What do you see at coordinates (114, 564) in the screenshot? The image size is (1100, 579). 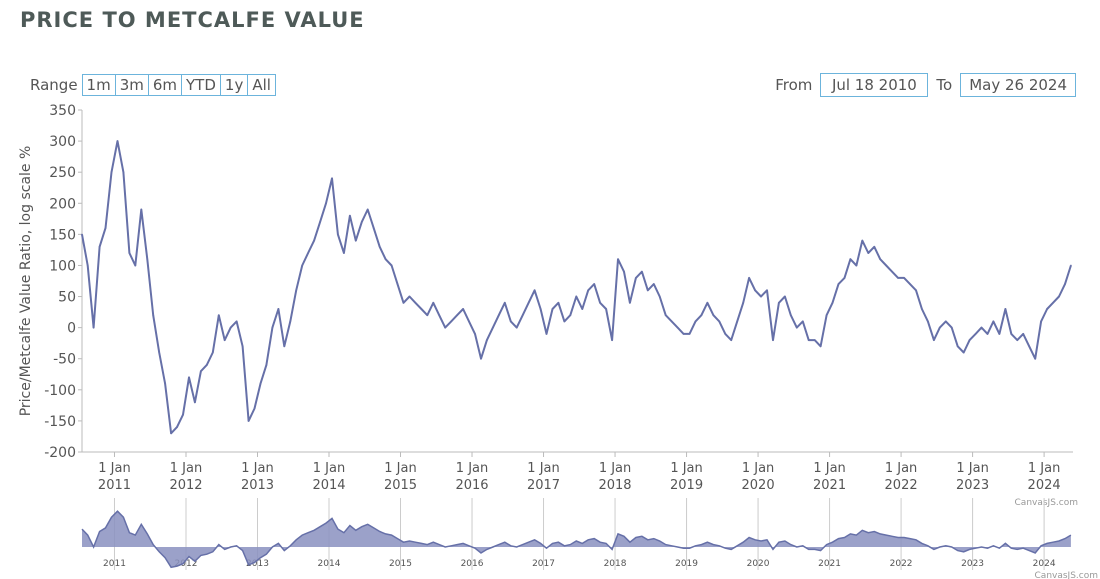 I see `navigator-label: 2011` at bounding box center [114, 564].